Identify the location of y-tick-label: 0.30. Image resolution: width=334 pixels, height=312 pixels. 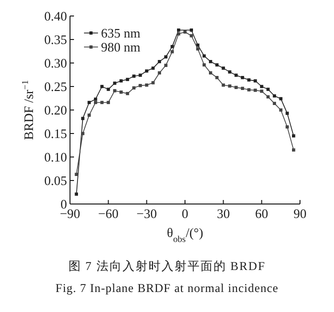
(55, 63).